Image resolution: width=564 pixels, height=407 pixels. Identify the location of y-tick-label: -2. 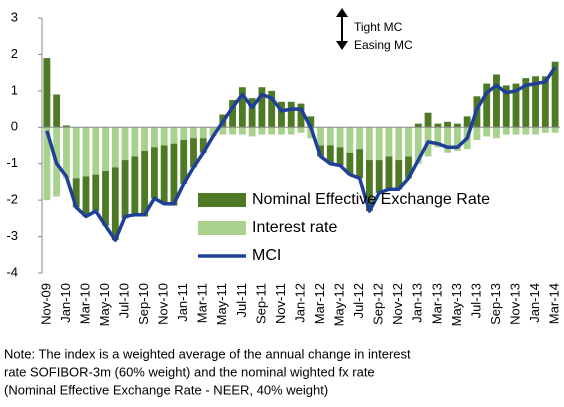
(12, 199).